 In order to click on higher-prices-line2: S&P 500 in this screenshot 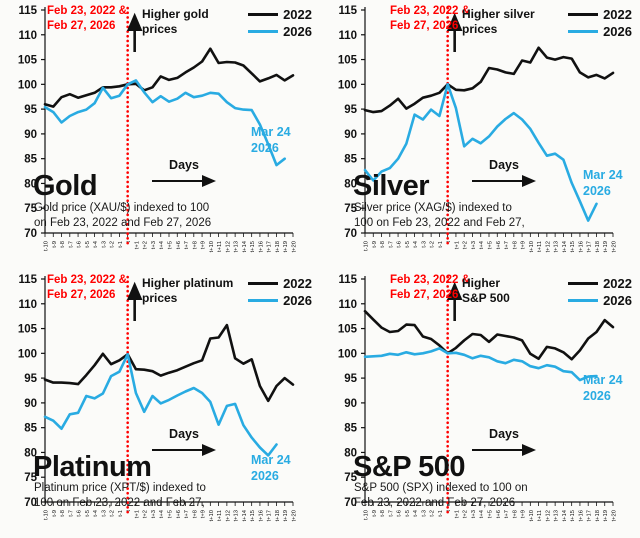, I will do `click(486, 298)`.